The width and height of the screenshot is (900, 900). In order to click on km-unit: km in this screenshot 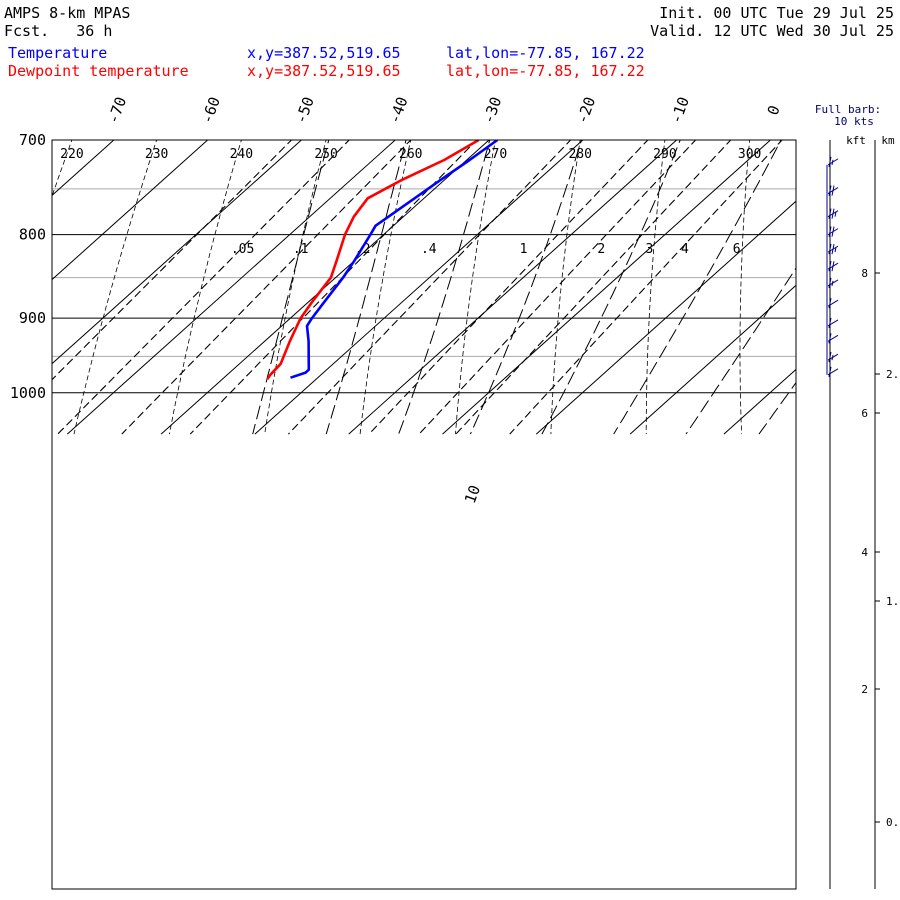, I will do `click(888, 140)`.